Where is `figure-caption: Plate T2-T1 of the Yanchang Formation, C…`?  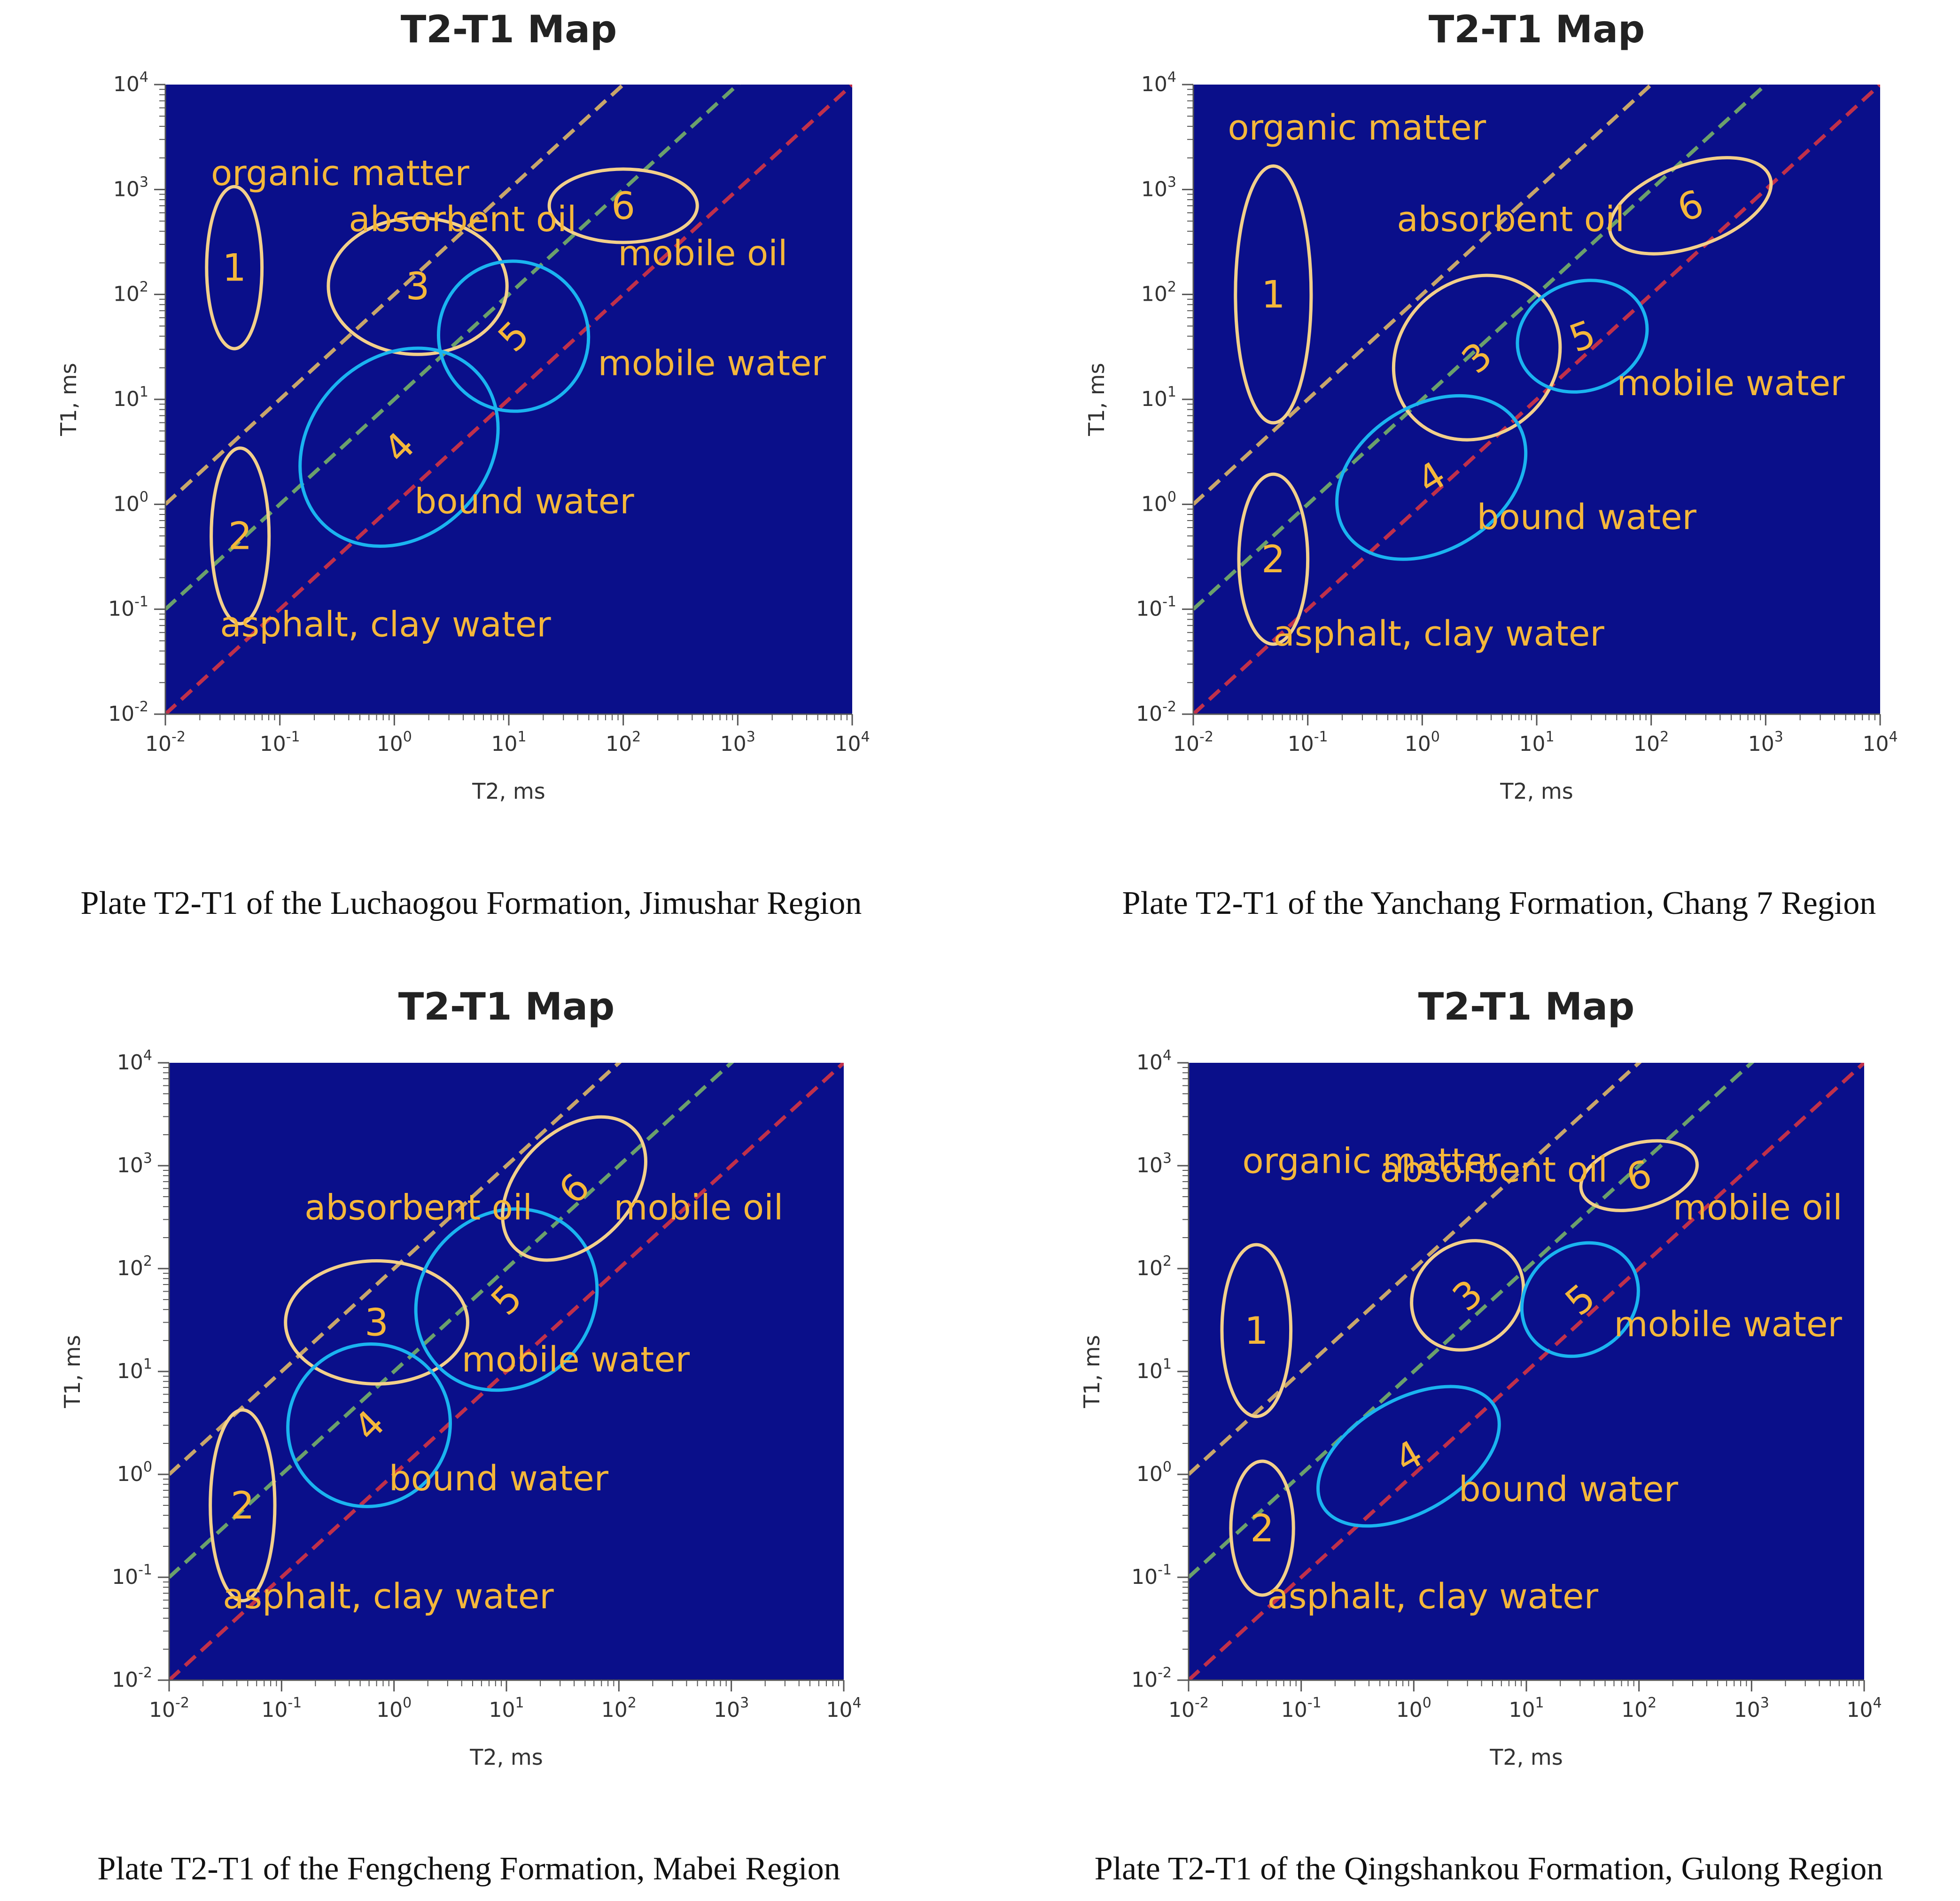 figure-caption: Plate T2-T1 of the Yanchang Formation, C… is located at coordinates (1499, 903).